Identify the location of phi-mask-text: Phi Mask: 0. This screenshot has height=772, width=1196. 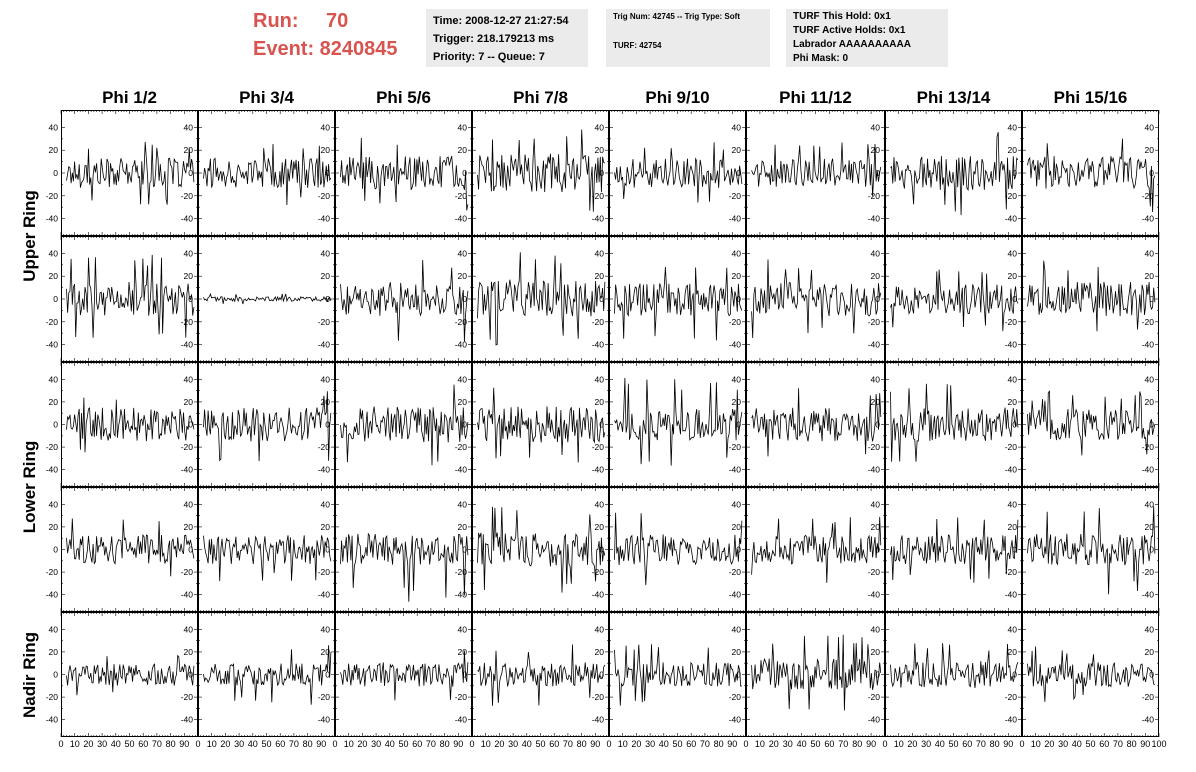
(821, 58).